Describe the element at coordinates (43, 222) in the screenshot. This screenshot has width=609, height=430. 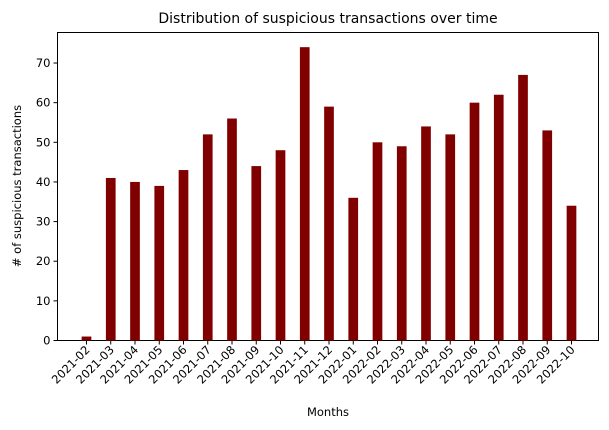
I see `y-tick-label: 30` at that location.